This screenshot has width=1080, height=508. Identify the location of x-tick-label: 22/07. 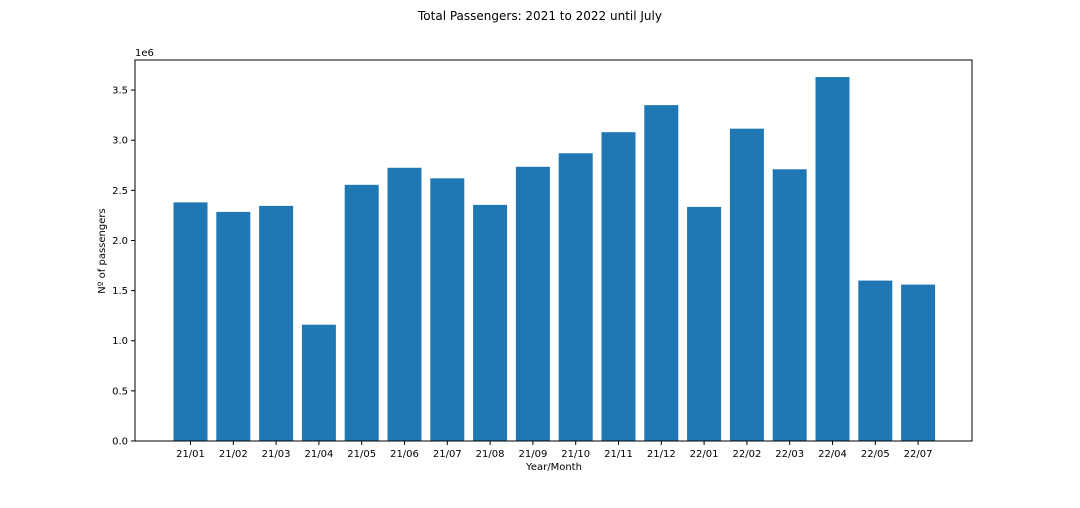
(918, 454).